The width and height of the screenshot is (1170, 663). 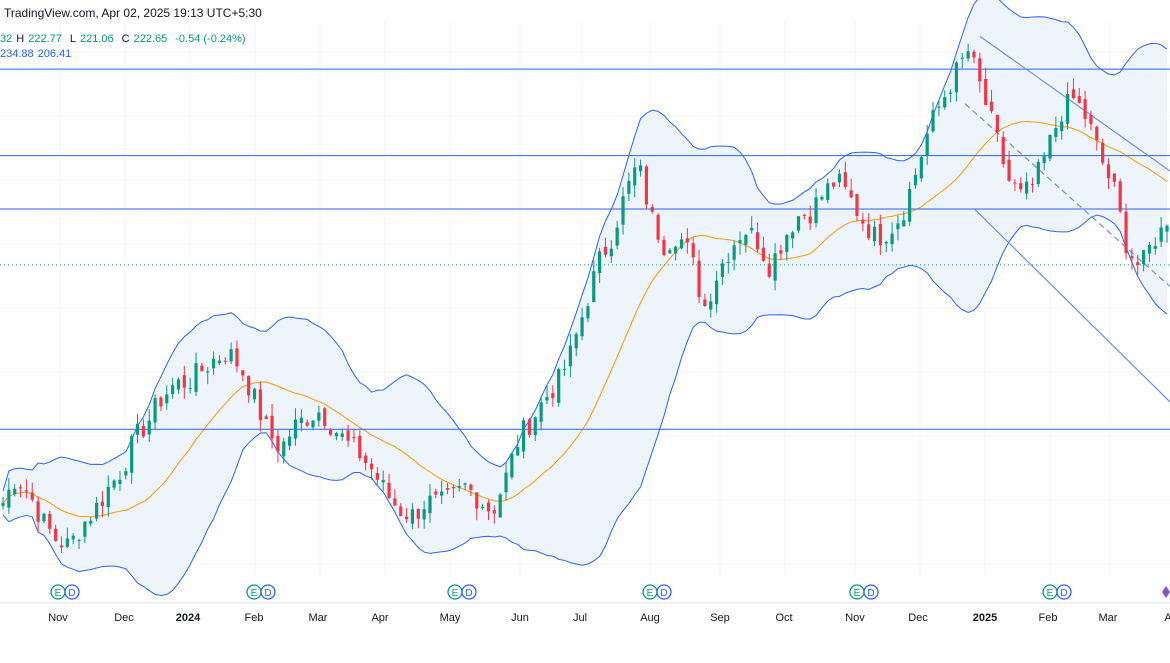 What do you see at coordinates (1072, 306) in the screenshot?
I see `channel-lower` at bounding box center [1072, 306].